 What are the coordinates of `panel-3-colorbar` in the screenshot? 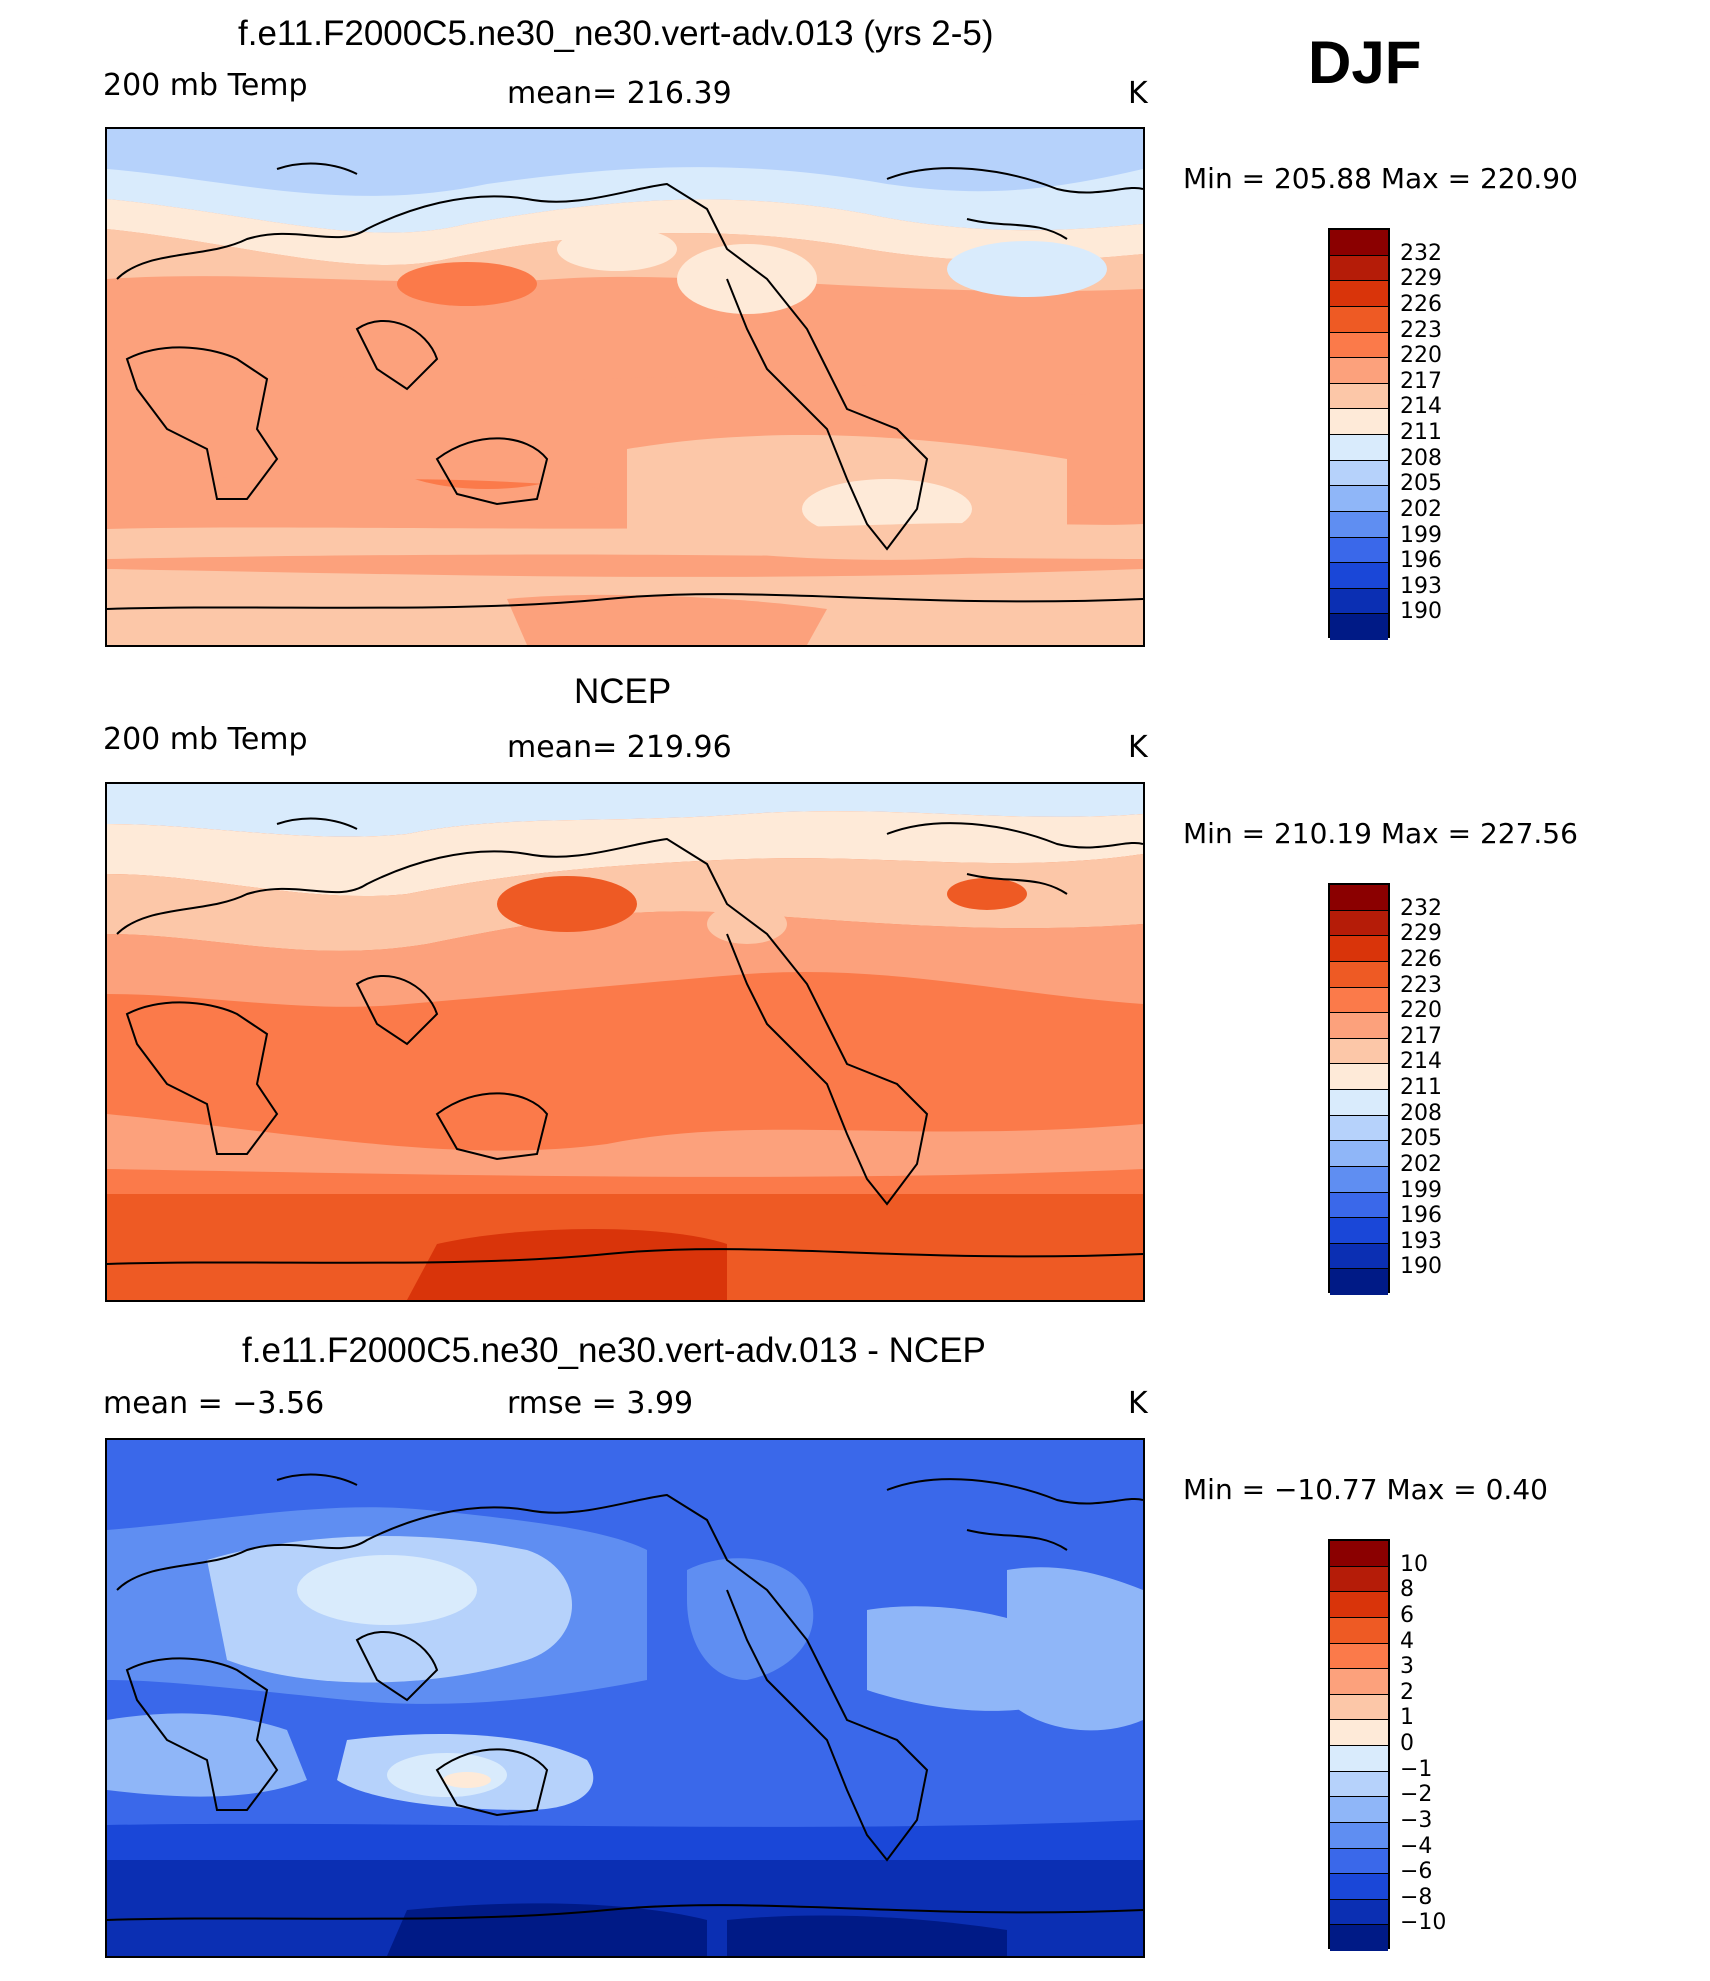 It's located at (1359, 1744).